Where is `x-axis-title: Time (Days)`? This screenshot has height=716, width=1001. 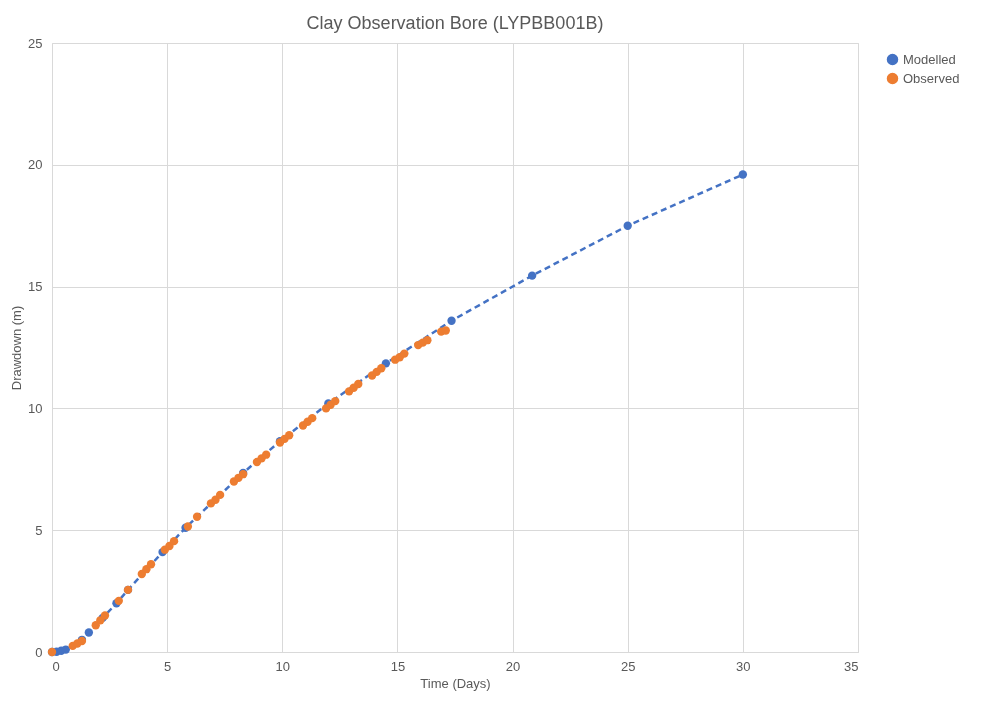 x-axis-title: Time (Days) is located at coordinates (455, 683).